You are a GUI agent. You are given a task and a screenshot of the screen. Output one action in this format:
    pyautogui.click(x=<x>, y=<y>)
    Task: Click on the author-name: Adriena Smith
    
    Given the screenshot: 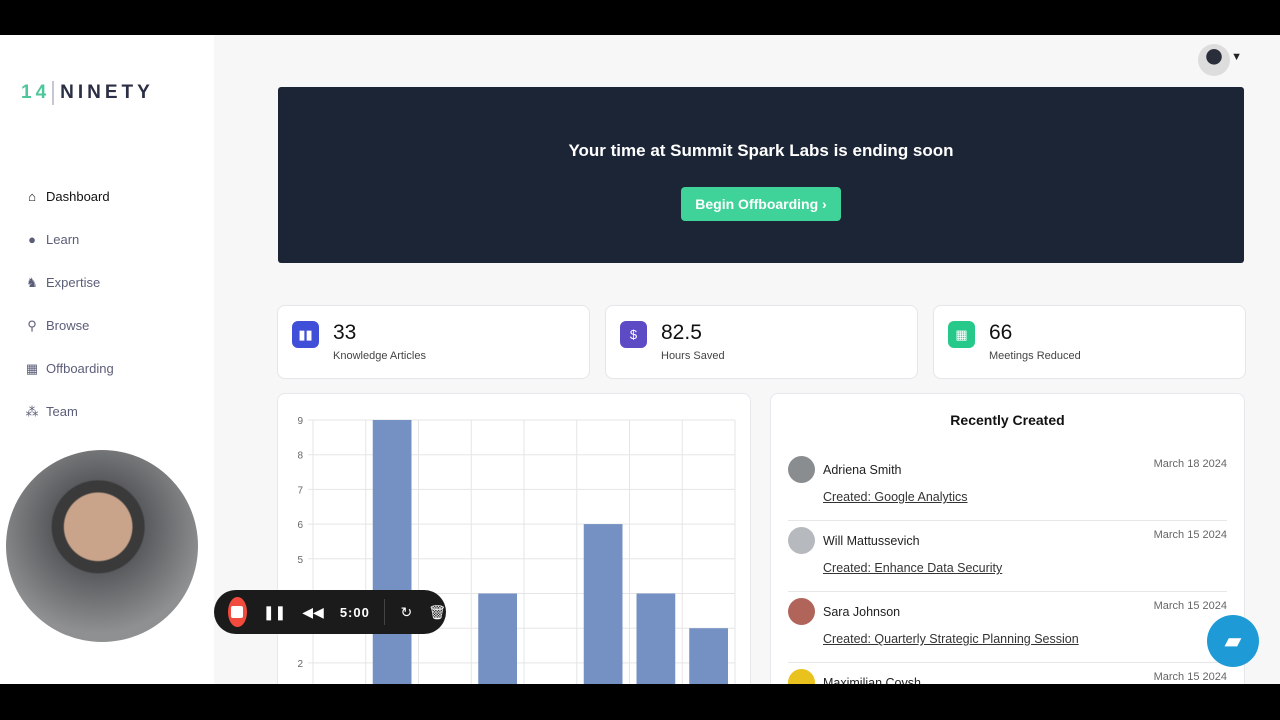 What is the action you would take?
    pyautogui.click(x=862, y=470)
    